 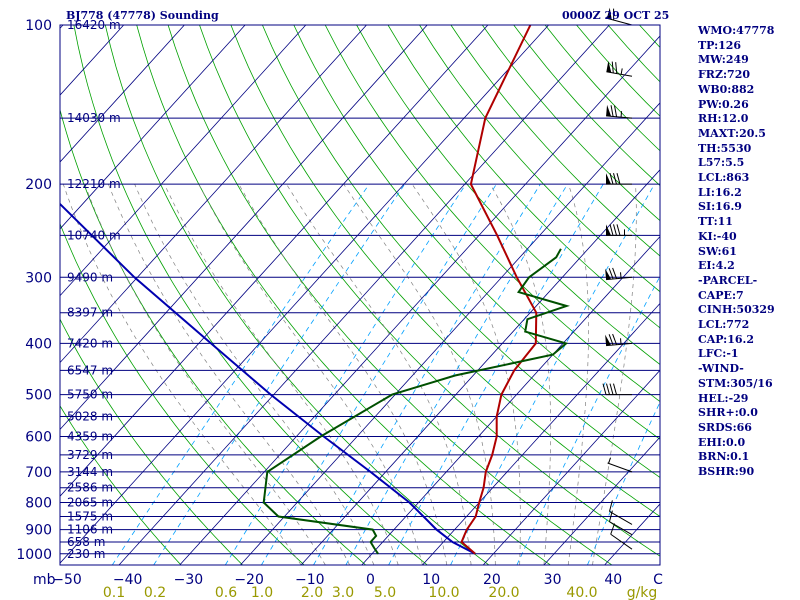 I want to click on temp-tick-label: −30, so click(x=189, y=580).